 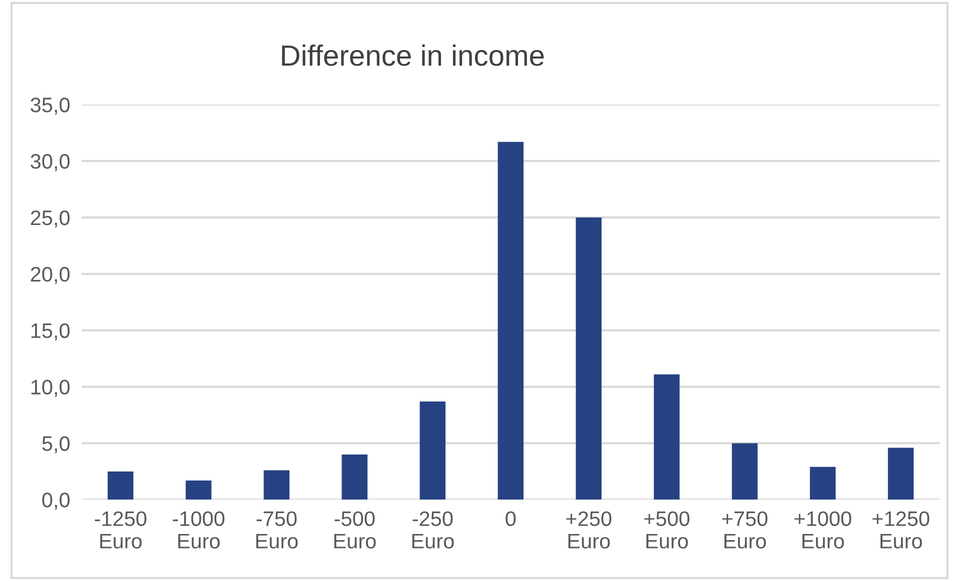 I want to click on y-tick-label: 5,0, so click(x=56, y=445).